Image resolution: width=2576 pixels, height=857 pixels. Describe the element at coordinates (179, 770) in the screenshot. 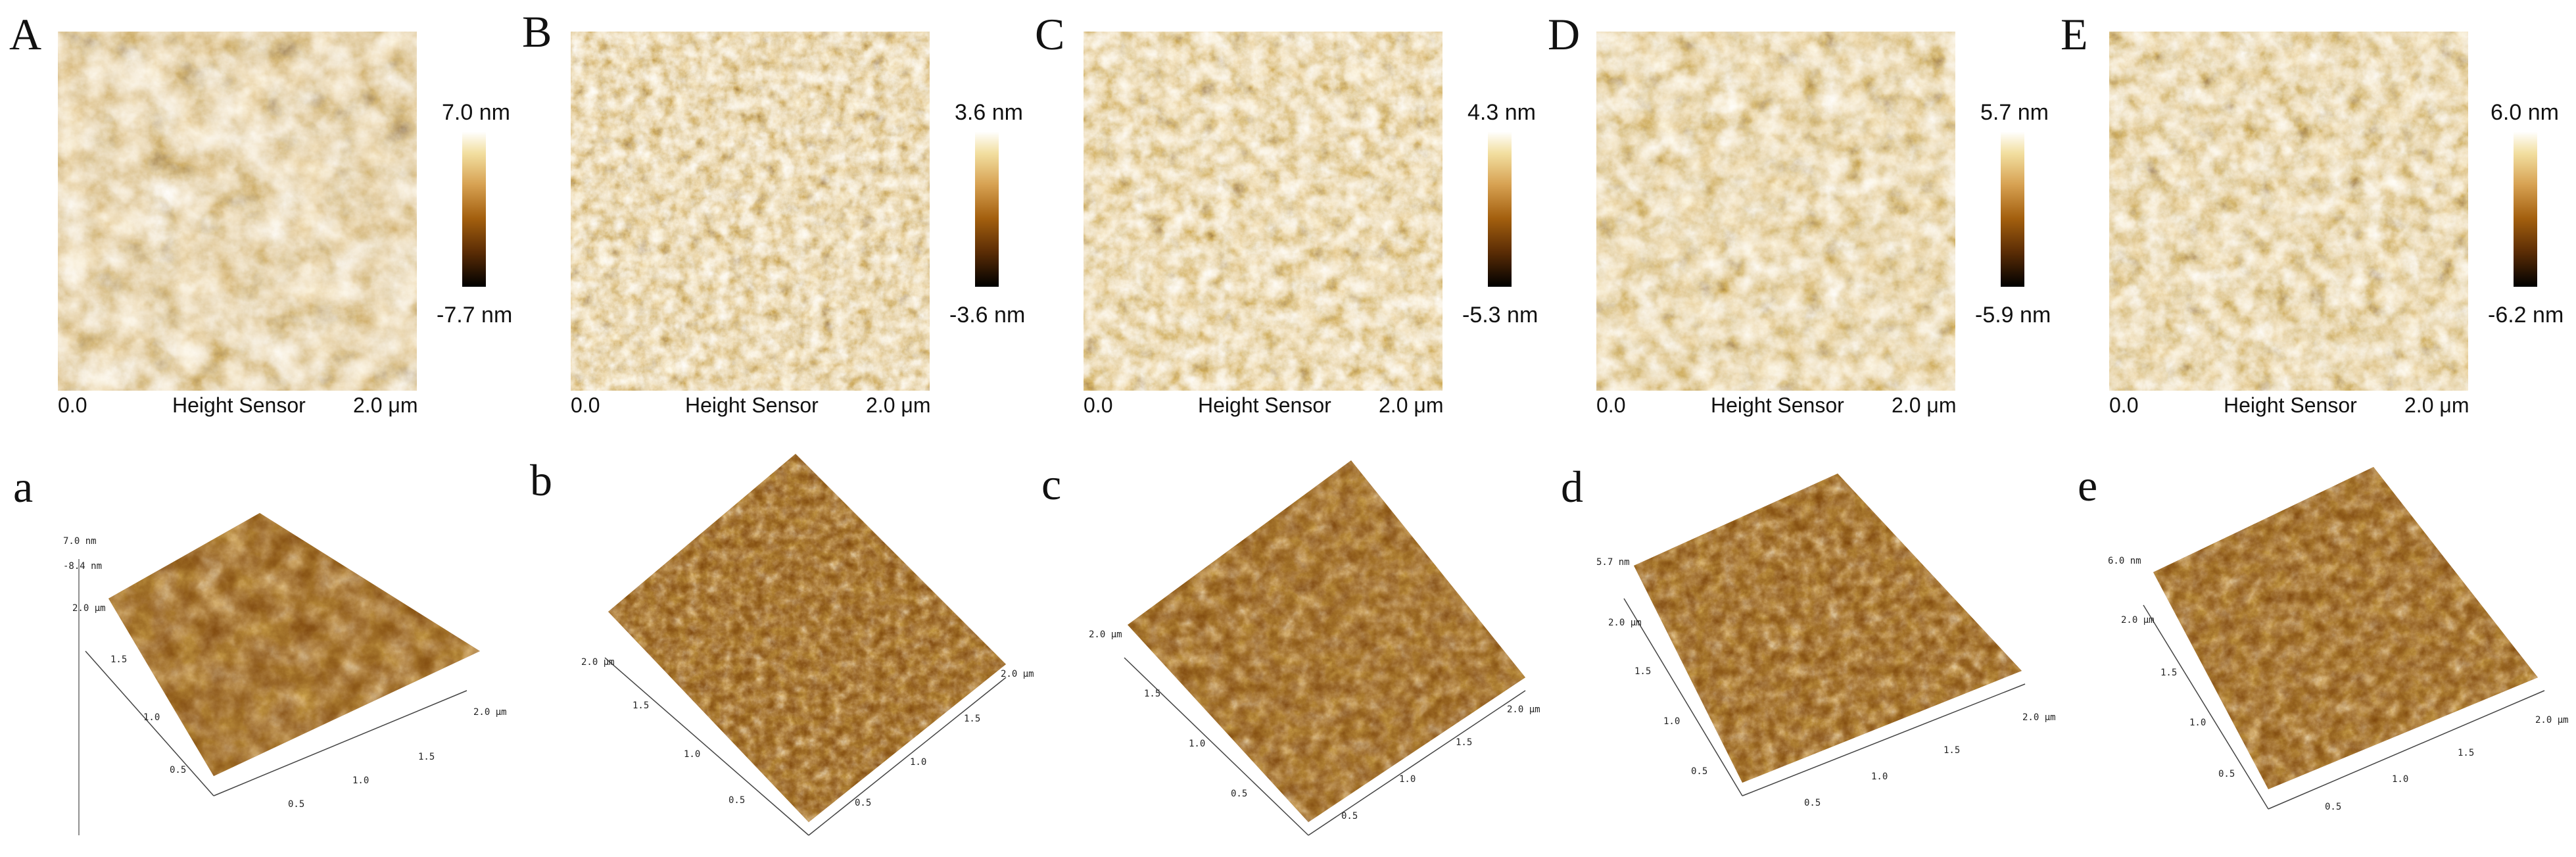

I see `tick-a-05l: 0.5` at that location.